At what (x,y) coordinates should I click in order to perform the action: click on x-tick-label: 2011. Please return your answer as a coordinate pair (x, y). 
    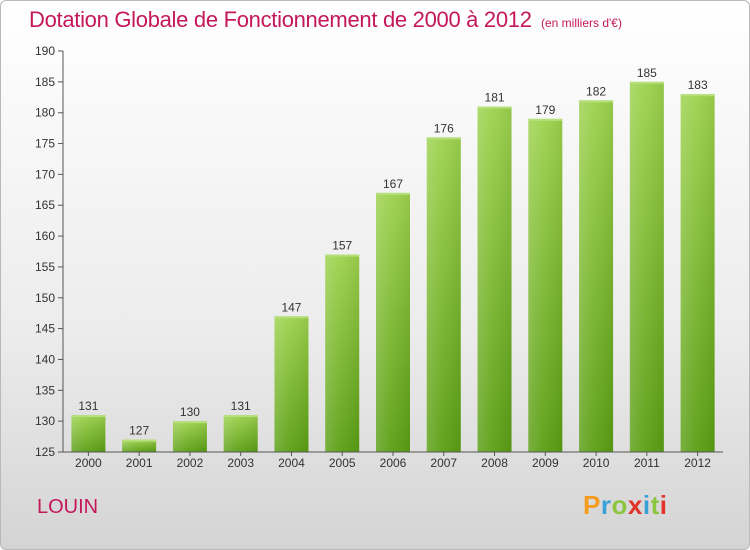
    Looking at the image, I should click on (647, 463).